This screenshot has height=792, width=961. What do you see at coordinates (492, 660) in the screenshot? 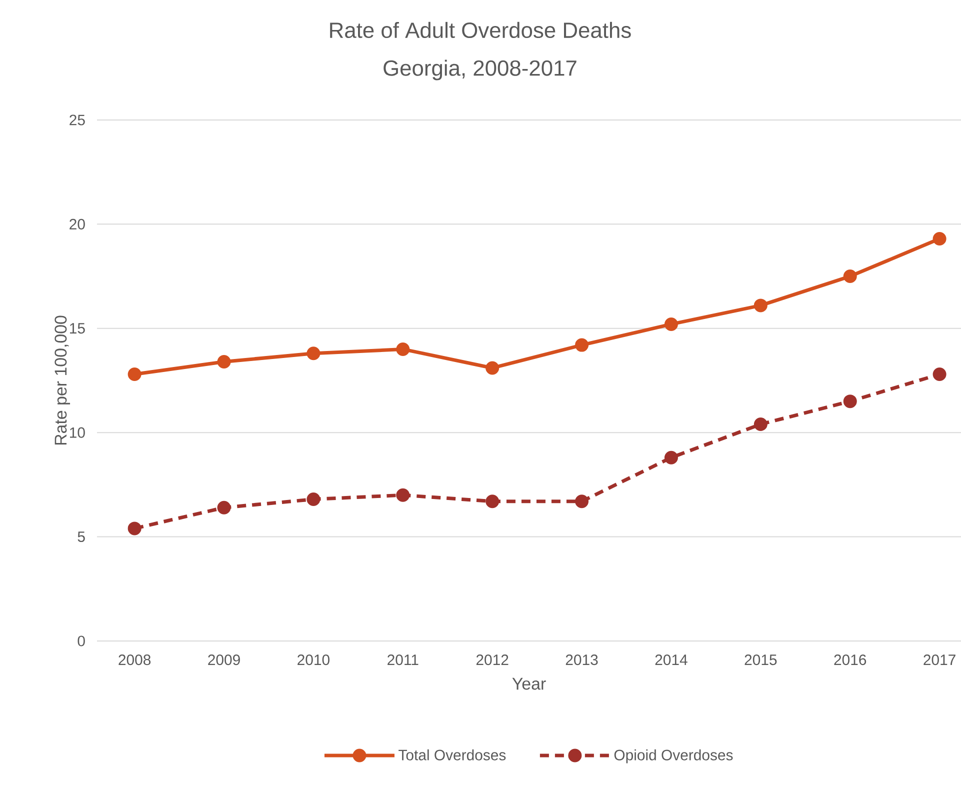
I see `x-tick-label: 2012` at bounding box center [492, 660].